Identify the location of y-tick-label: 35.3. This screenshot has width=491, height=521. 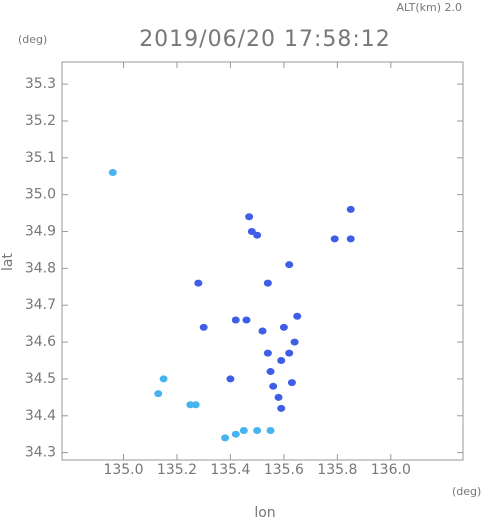
(40, 84).